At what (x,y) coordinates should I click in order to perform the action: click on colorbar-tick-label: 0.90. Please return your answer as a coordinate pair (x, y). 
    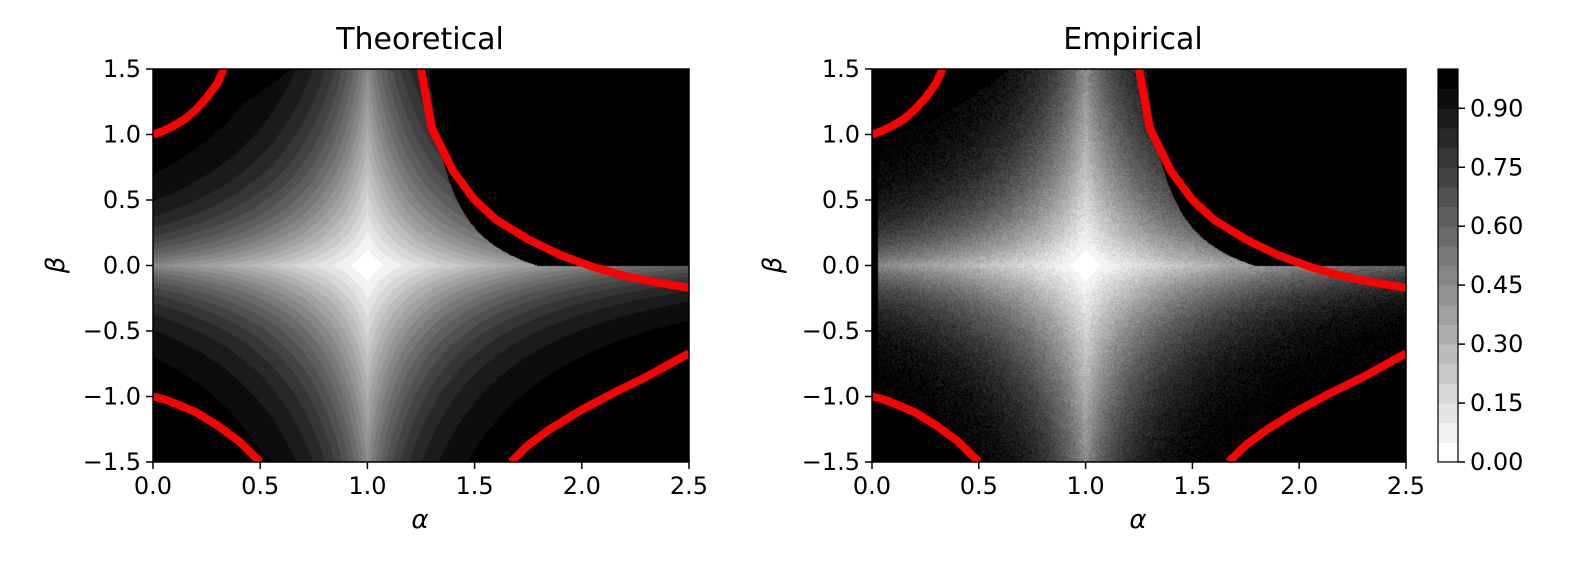
    Looking at the image, I should click on (1496, 108).